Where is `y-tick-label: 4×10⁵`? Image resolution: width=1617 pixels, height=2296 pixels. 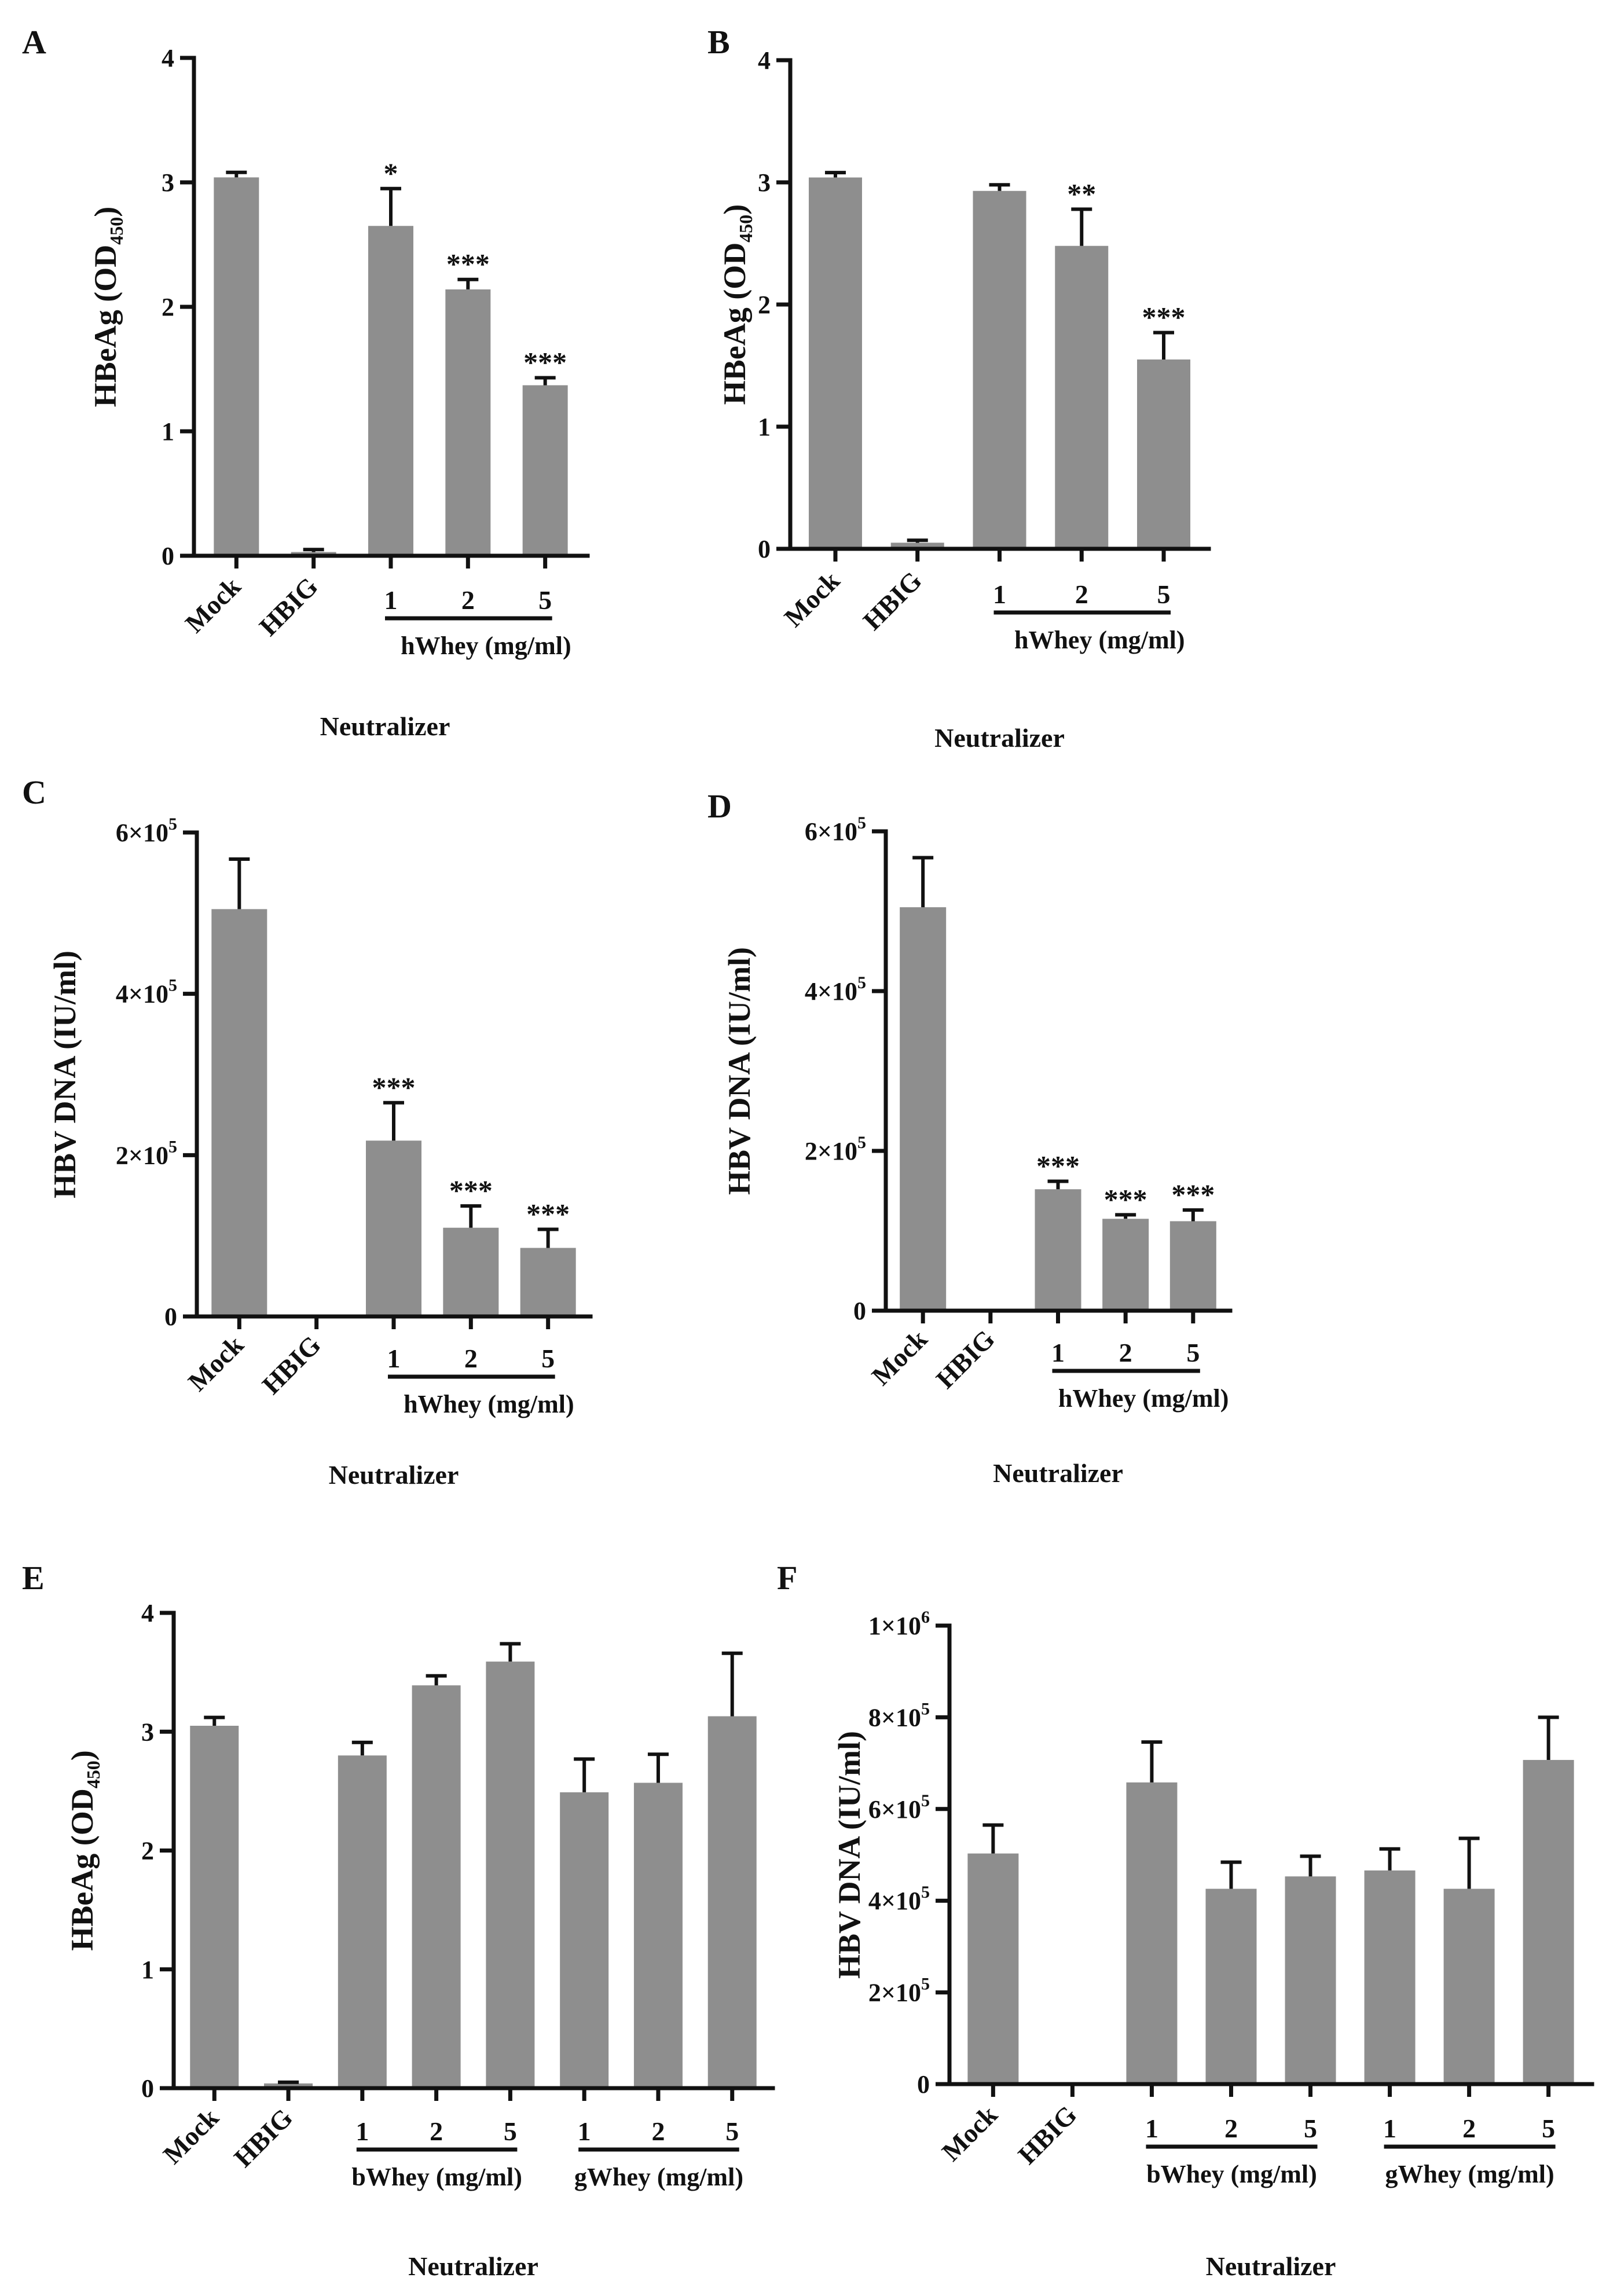
y-tick-label: 4×10⁵ is located at coordinates (899, 1899).